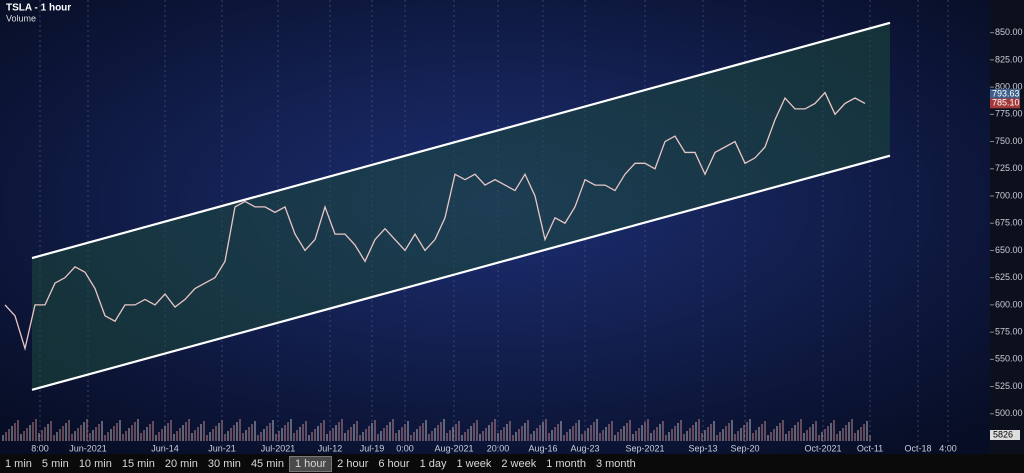 The image size is (1024, 473). What do you see at coordinates (405, 448) in the screenshot?
I see `x-tick-label: 0:00` at bounding box center [405, 448].